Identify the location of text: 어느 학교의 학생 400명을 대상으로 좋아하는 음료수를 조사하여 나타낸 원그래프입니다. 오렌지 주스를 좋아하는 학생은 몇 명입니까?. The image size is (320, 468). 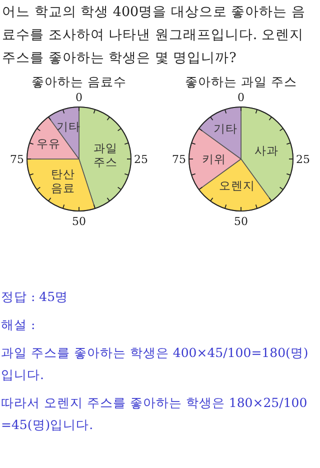
(154, 35).